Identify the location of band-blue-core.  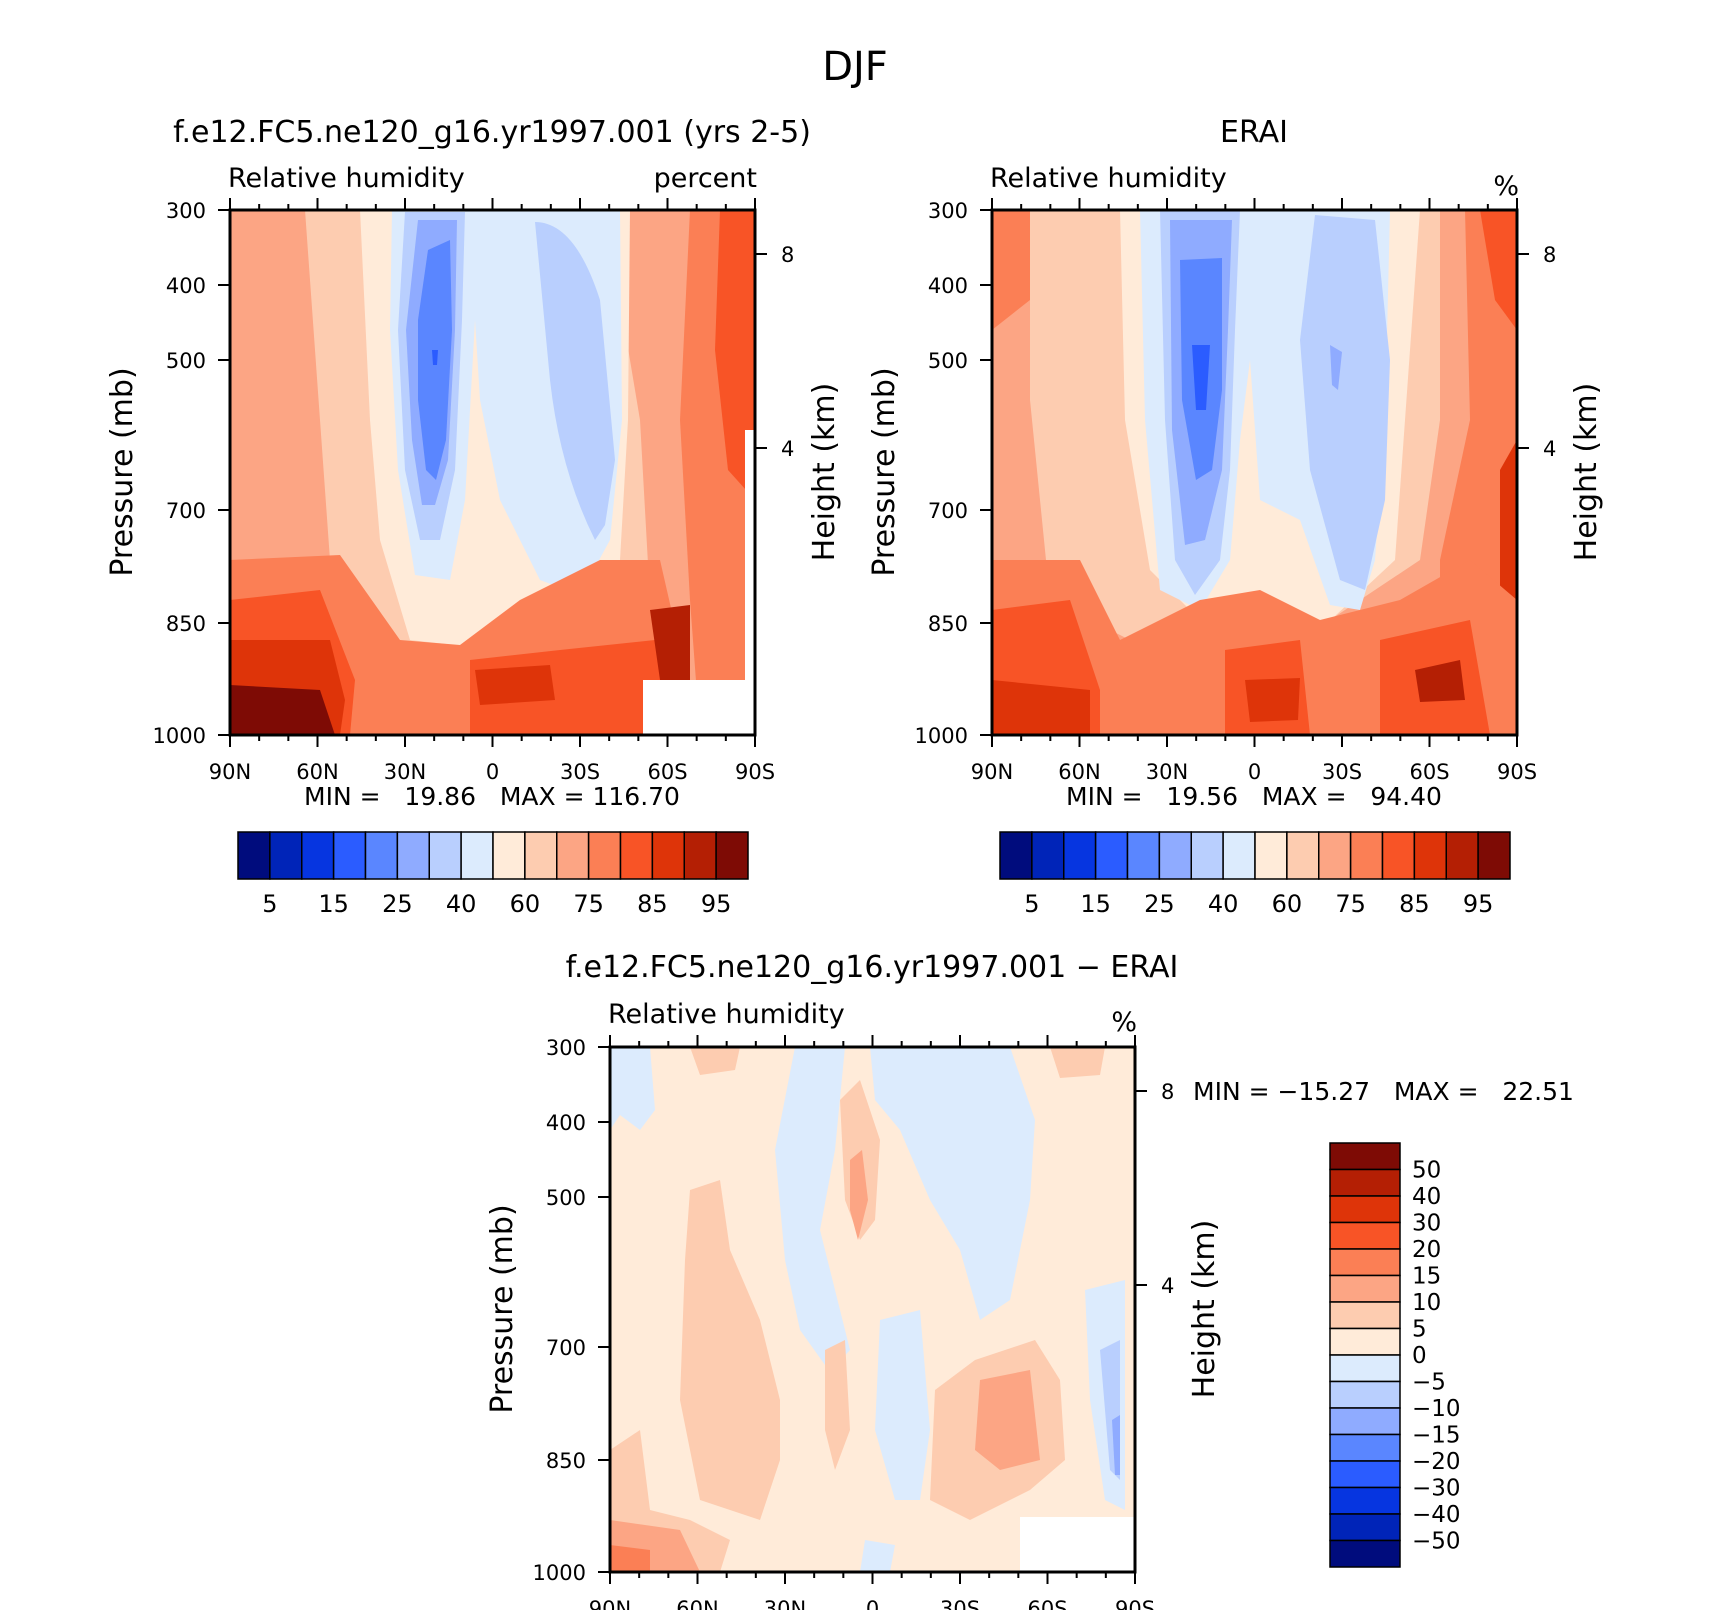
(1201, 377).